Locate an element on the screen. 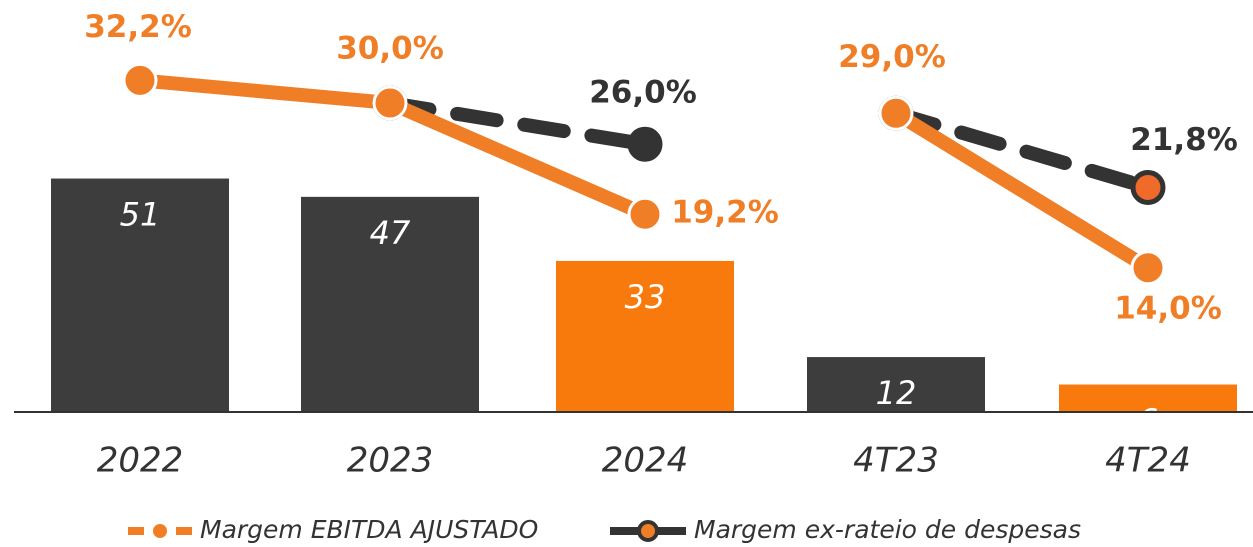  x-tick-label: 2024 is located at coordinates (645, 461).